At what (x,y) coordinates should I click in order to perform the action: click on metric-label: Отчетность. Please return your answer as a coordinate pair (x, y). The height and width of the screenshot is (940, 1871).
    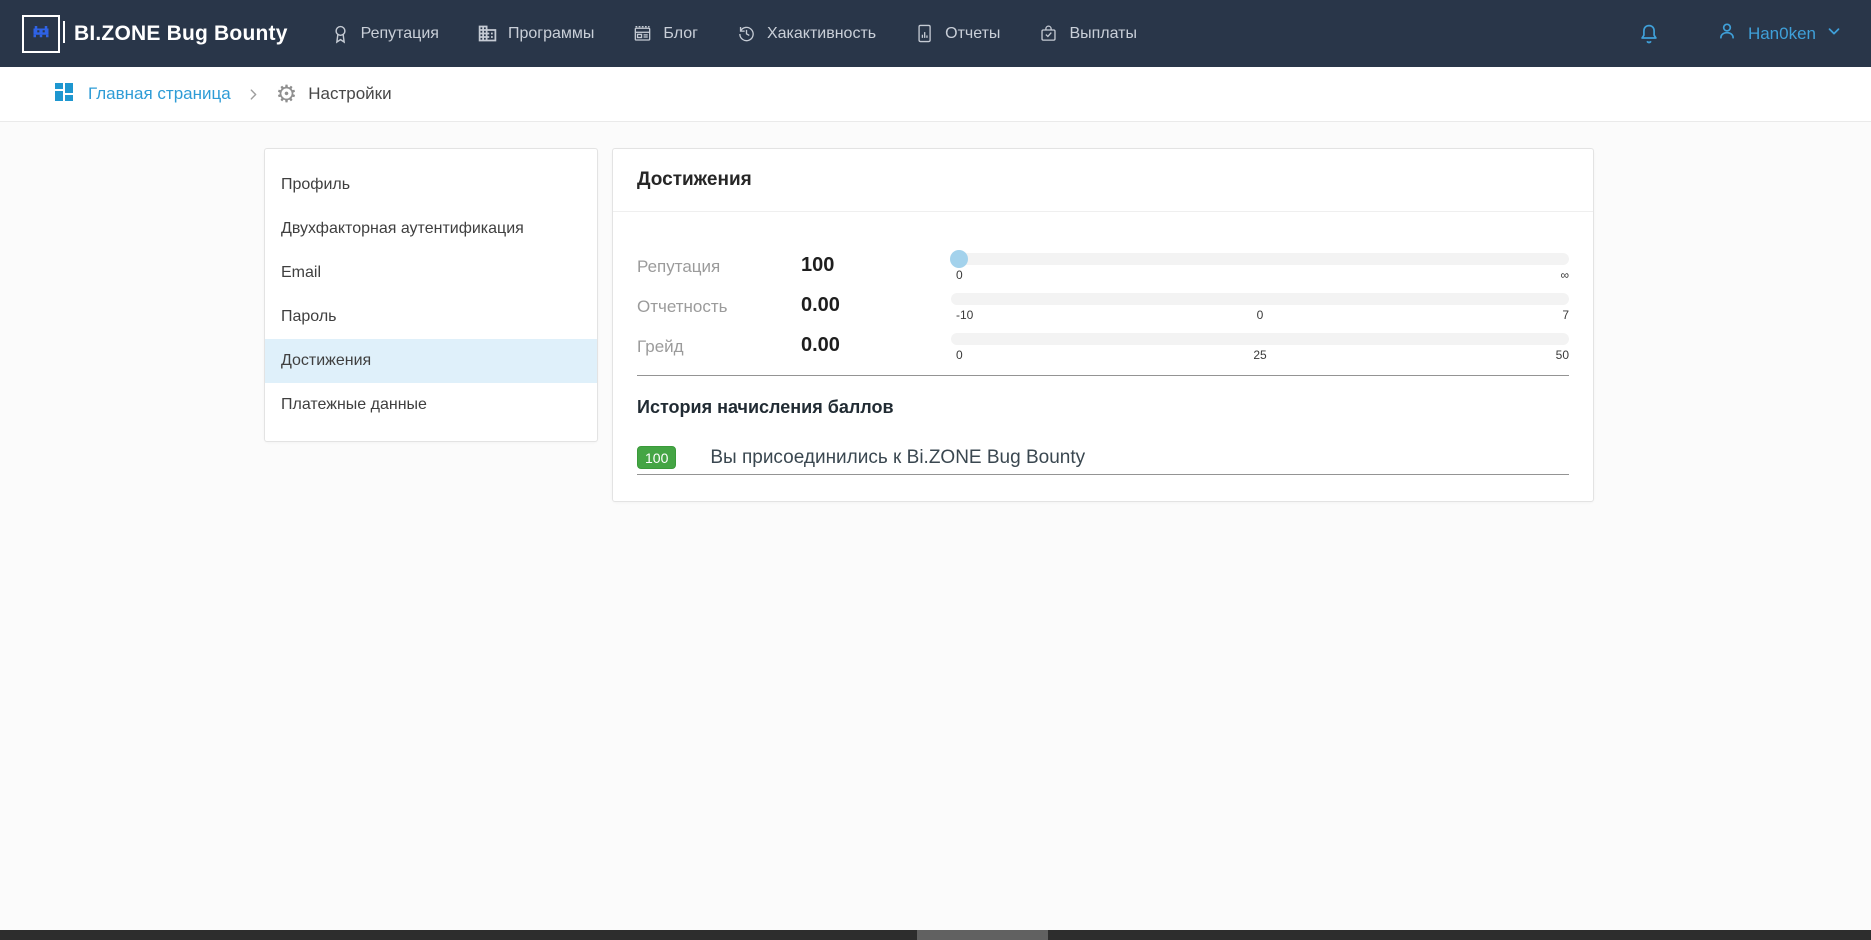
    Looking at the image, I should click on (682, 306).